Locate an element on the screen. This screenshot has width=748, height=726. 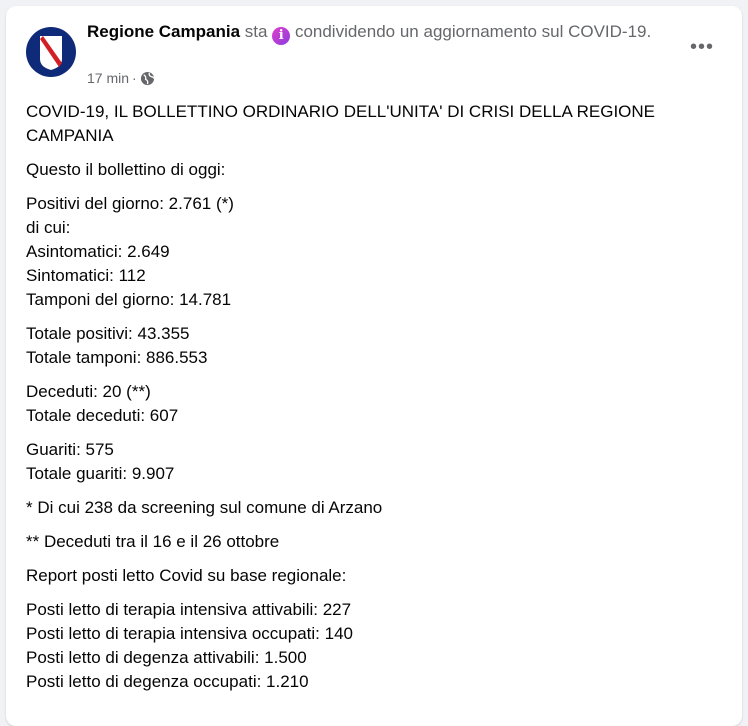
info-icon: i is located at coordinates (281, 36).